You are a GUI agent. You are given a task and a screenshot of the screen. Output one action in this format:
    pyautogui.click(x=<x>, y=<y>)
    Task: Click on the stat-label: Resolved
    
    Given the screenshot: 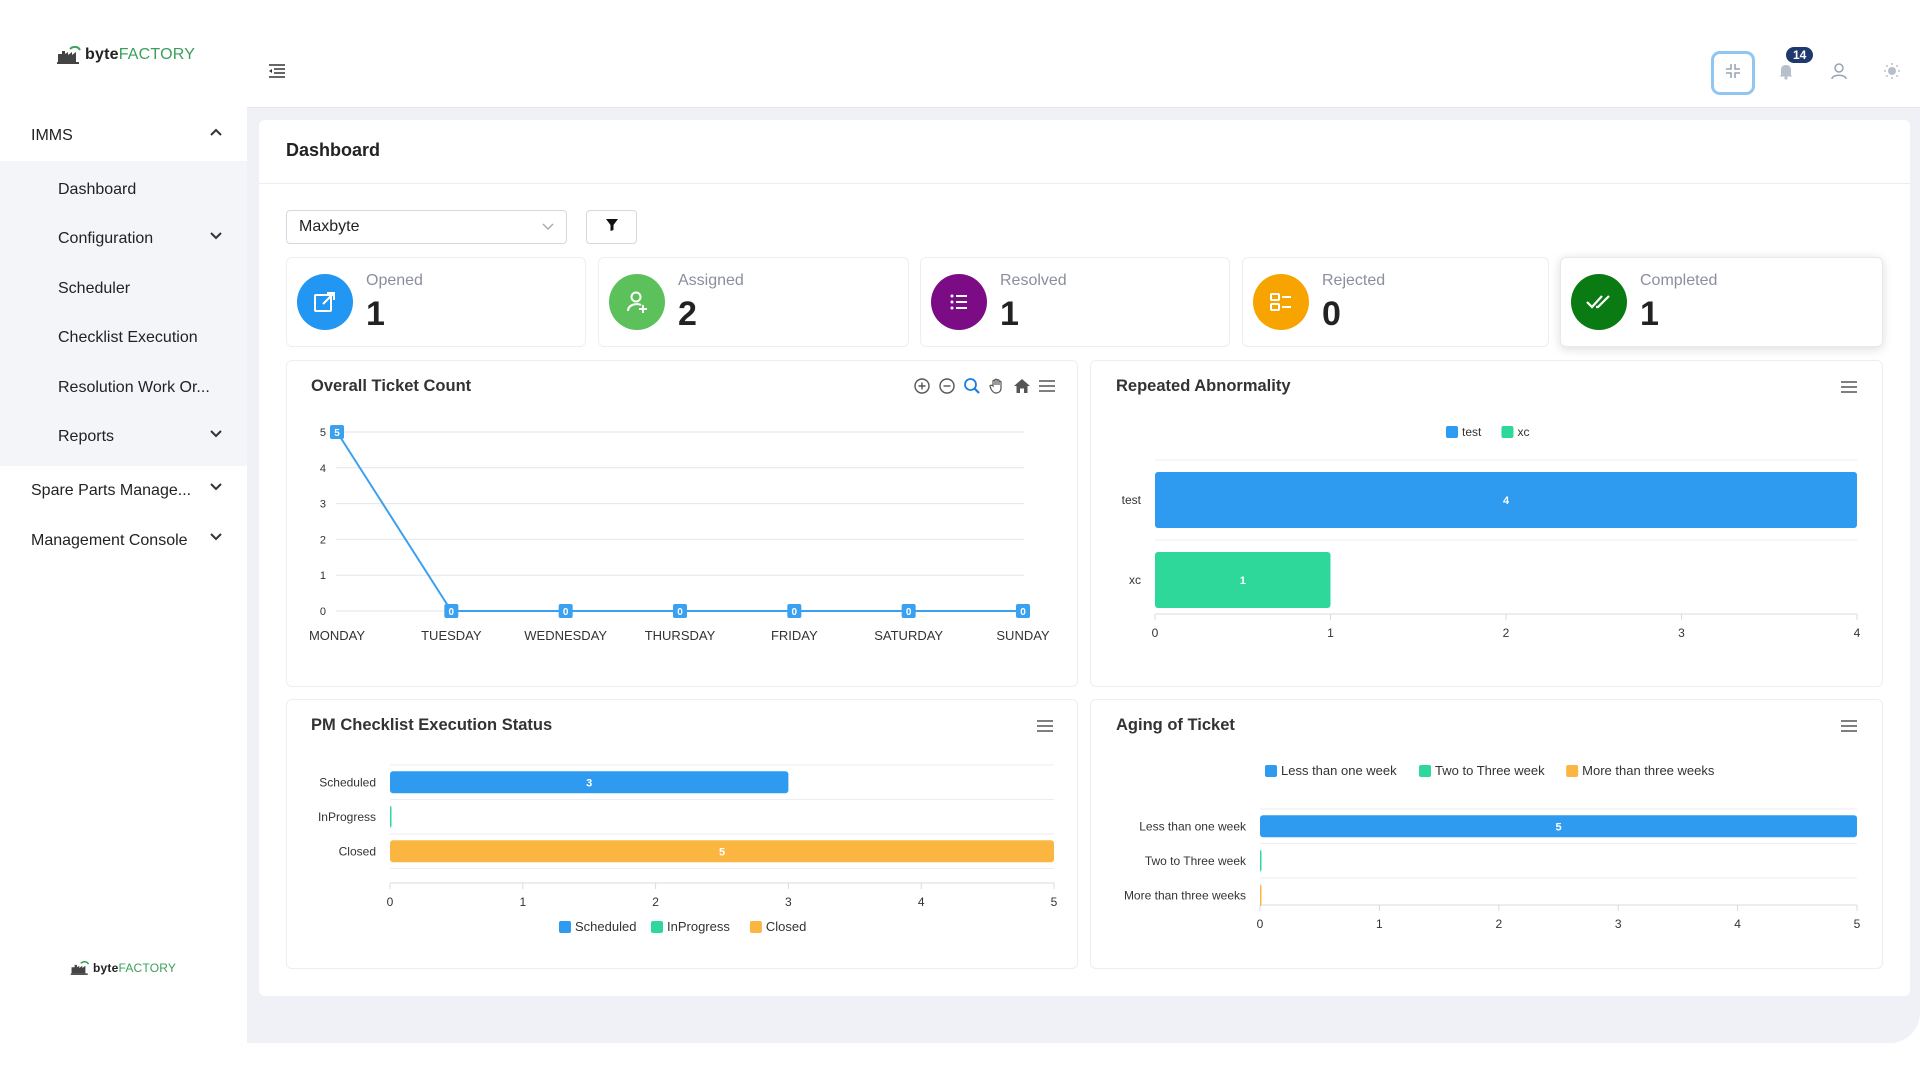 What is the action you would take?
    pyautogui.click(x=1033, y=280)
    